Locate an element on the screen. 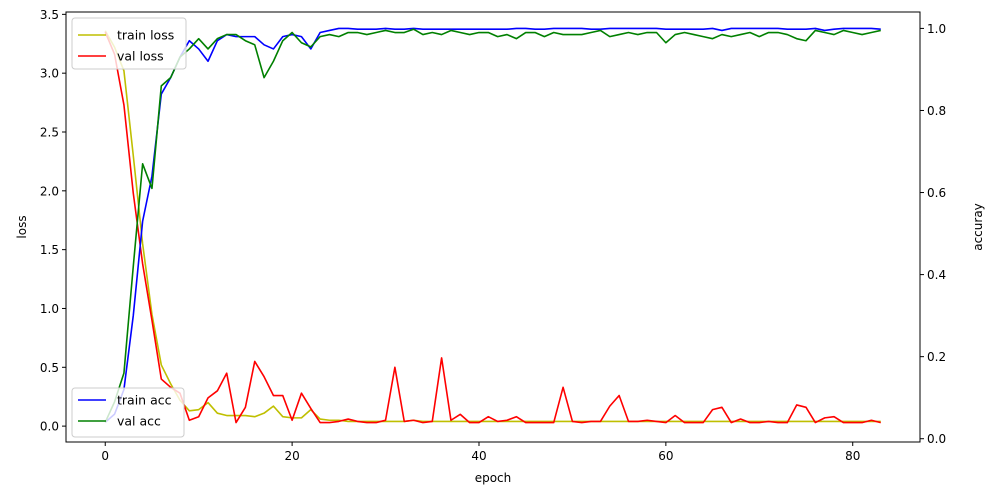  y-left-tick-label: 3.5 is located at coordinates (49, 15).